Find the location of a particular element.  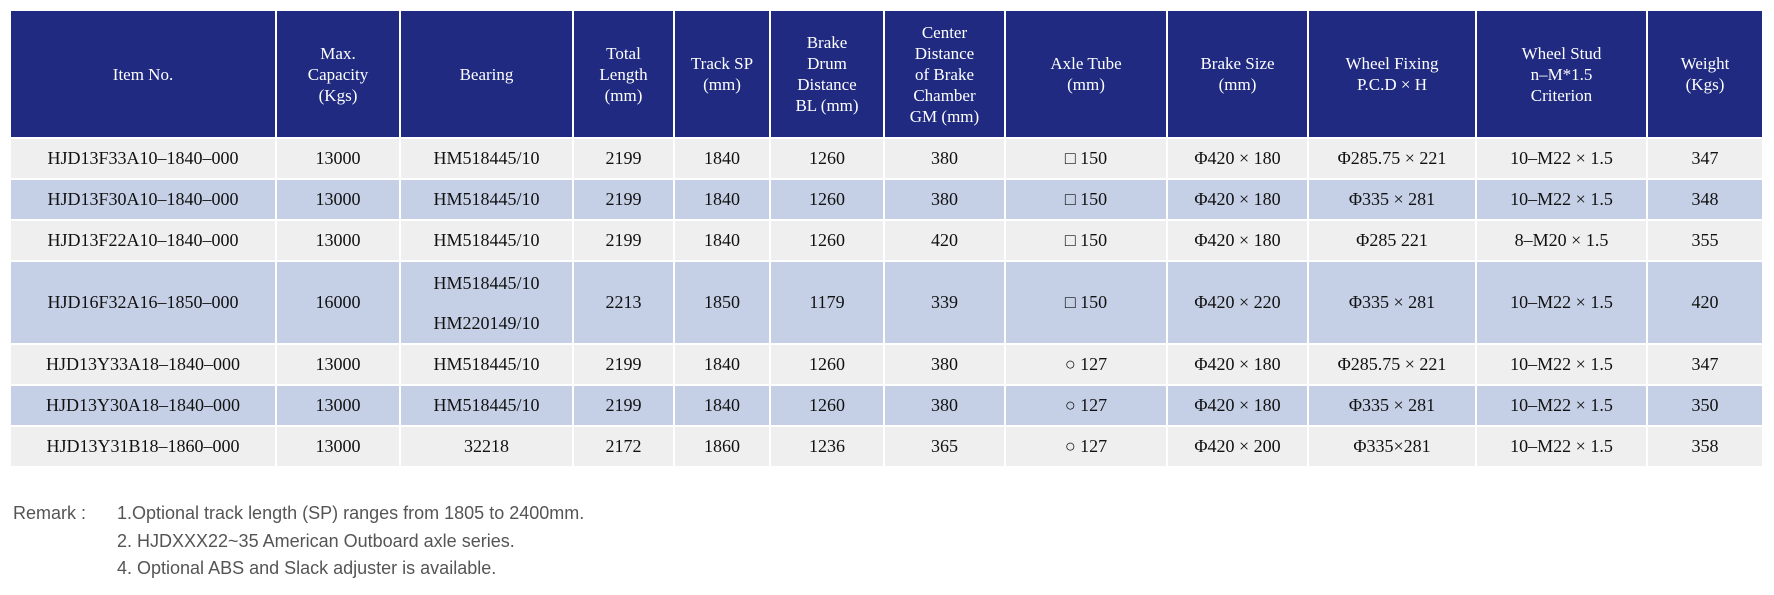

table-cell: HM518445/10 HM220149/10 is located at coordinates (486, 302).